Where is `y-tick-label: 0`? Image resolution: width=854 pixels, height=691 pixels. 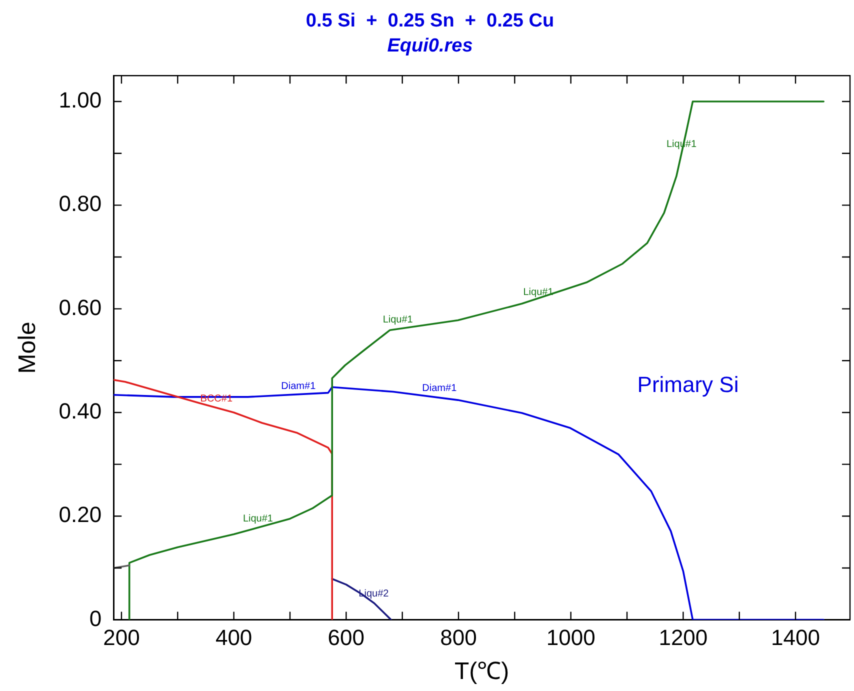
y-tick-label: 0 is located at coordinates (95, 618).